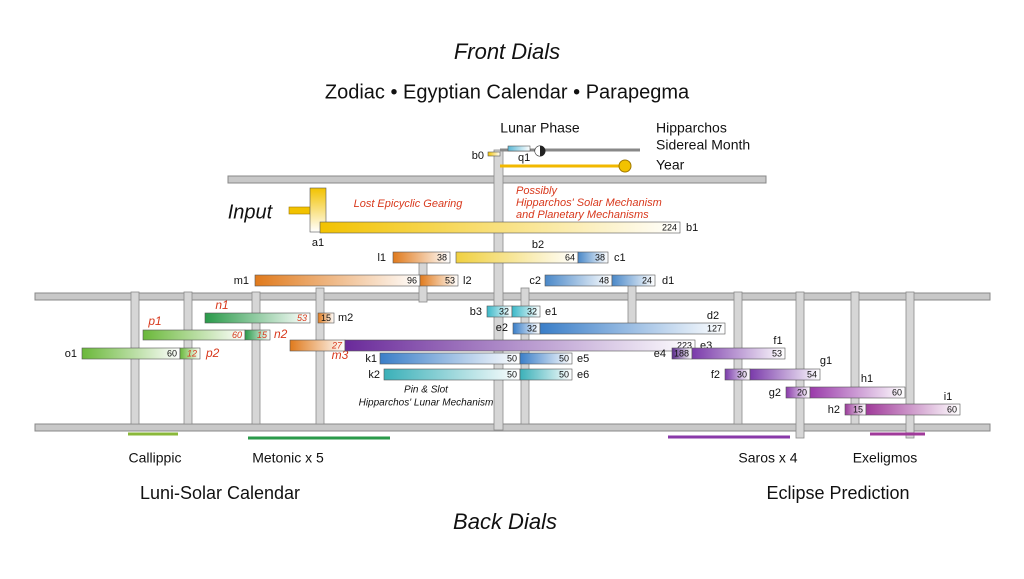 This screenshot has width=1024, height=579. I want to click on gear-label: e5, so click(583, 359).